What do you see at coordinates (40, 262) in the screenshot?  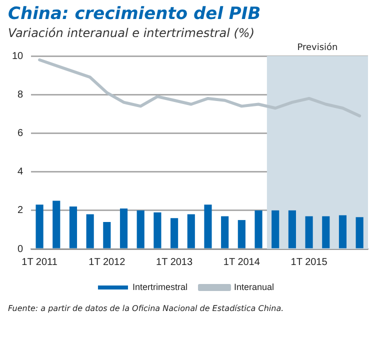 I see `x-tick-label: 1T 2011` at bounding box center [40, 262].